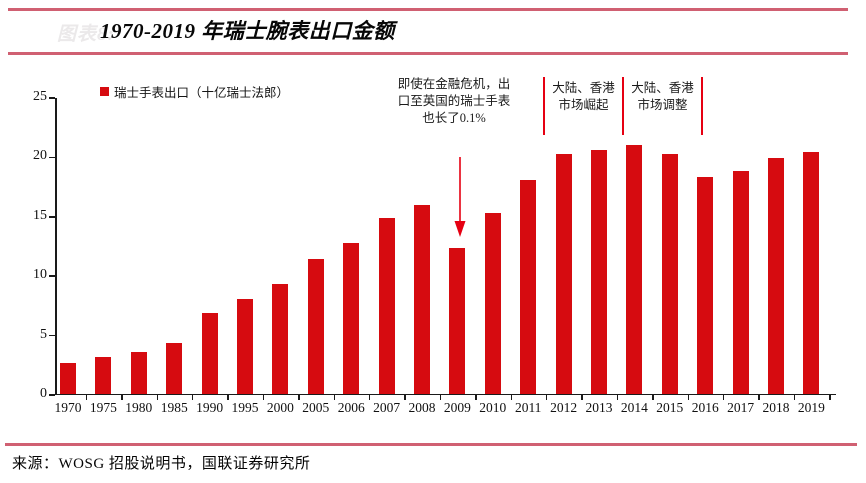 The height and width of the screenshot is (483, 866). What do you see at coordinates (316, 407) in the screenshot?
I see `x-axis-label: 2005` at bounding box center [316, 407].